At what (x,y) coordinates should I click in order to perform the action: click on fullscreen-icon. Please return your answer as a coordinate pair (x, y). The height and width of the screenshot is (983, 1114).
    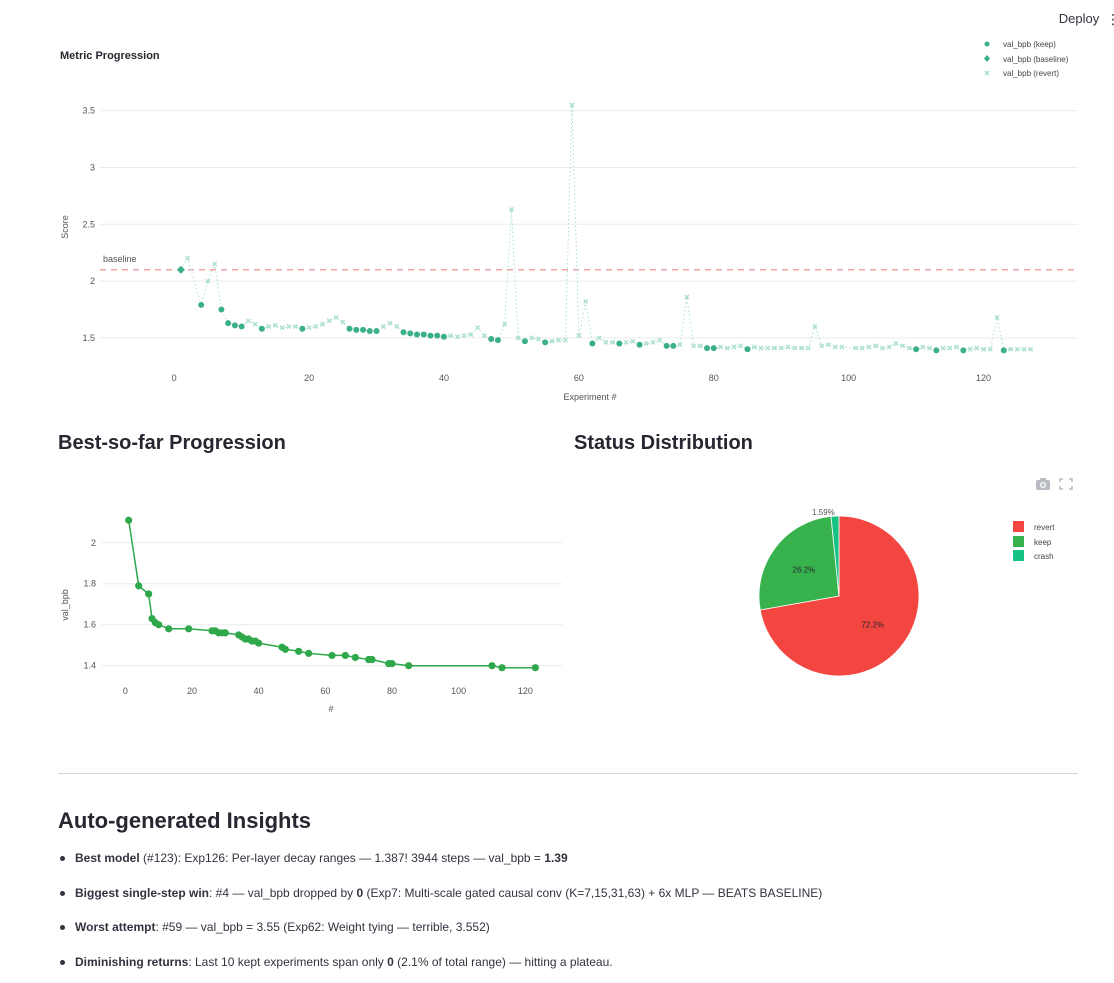
    Looking at the image, I should click on (1066, 484).